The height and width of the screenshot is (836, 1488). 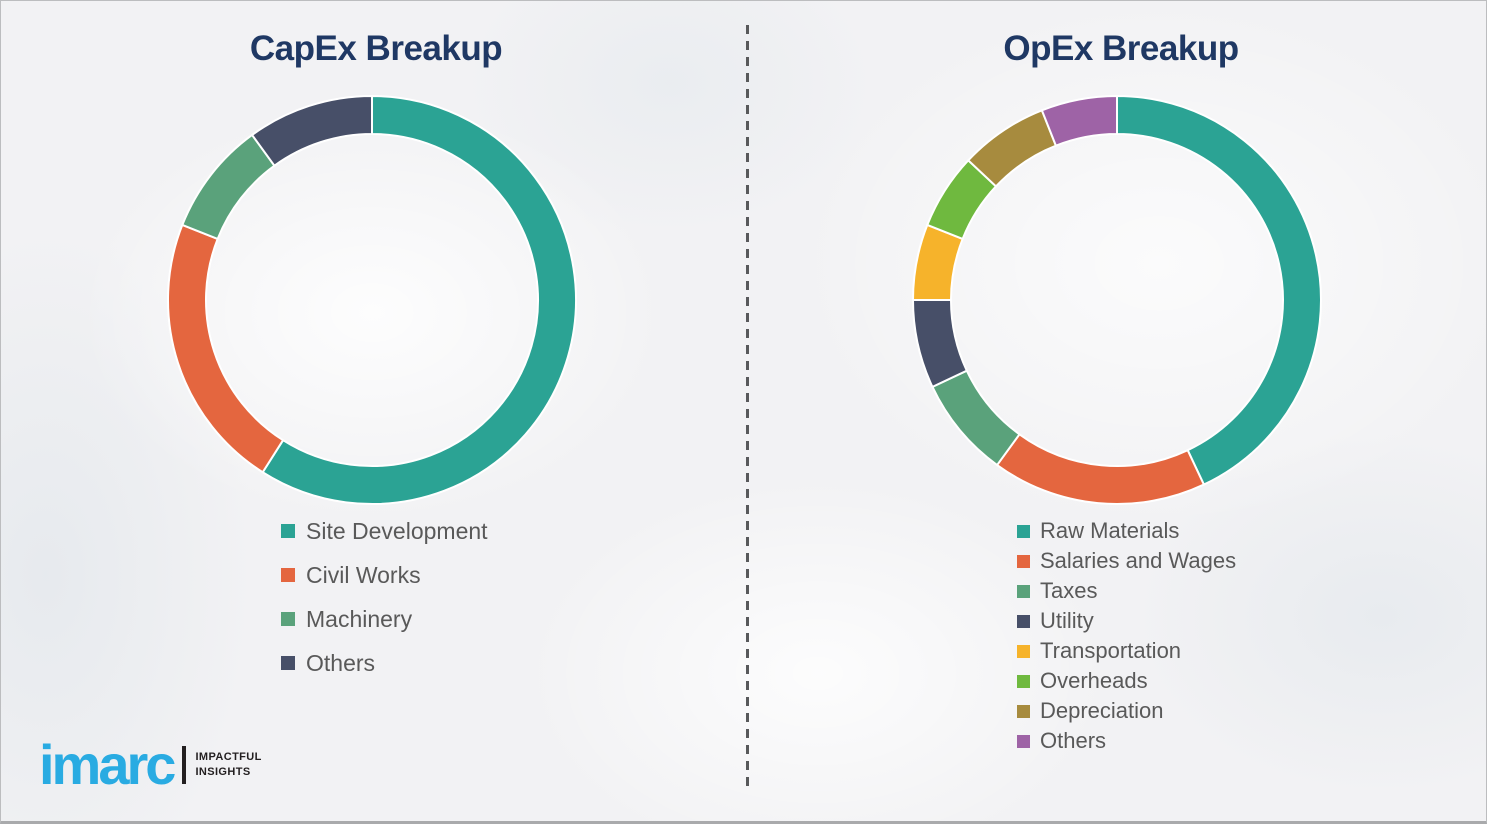 I want to click on legend-label-utility: Utility, so click(x=1067, y=620).